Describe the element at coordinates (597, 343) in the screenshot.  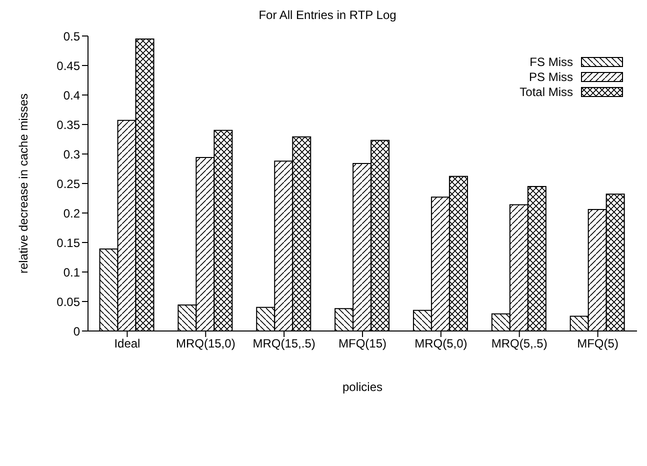
I see `x-tick-label: MFQ(5)` at that location.